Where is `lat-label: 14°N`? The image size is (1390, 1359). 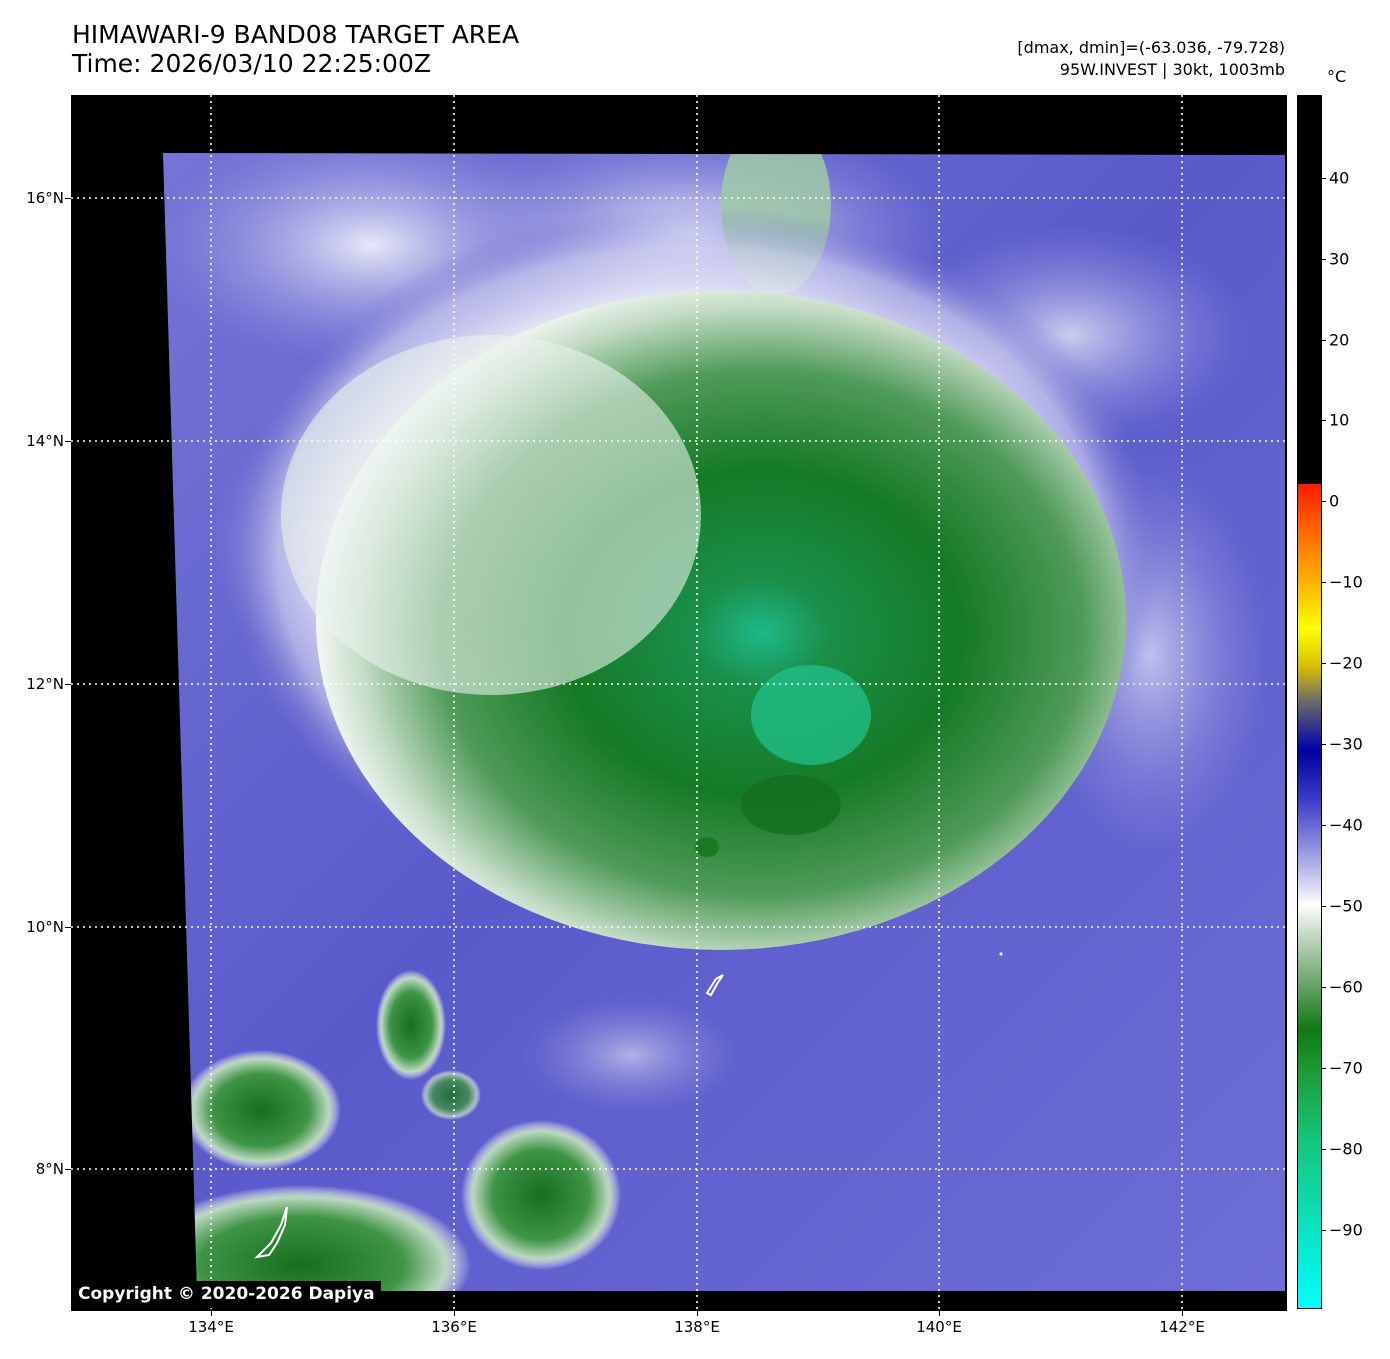
lat-label: 14°N is located at coordinates (45, 441).